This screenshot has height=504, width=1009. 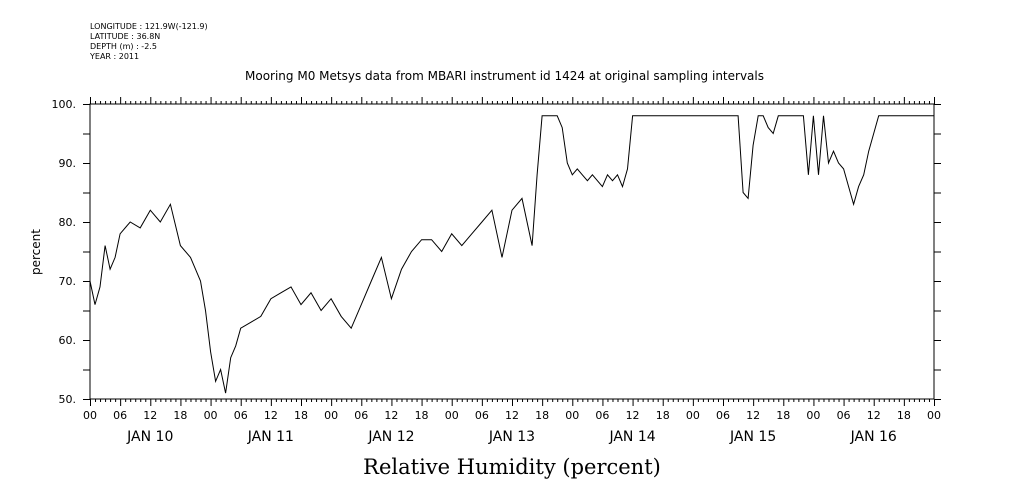 What do you see at coordinates (149, 437) in the screenshot?
I see `day-label: JAN 10` at bounding box center [149, 437].